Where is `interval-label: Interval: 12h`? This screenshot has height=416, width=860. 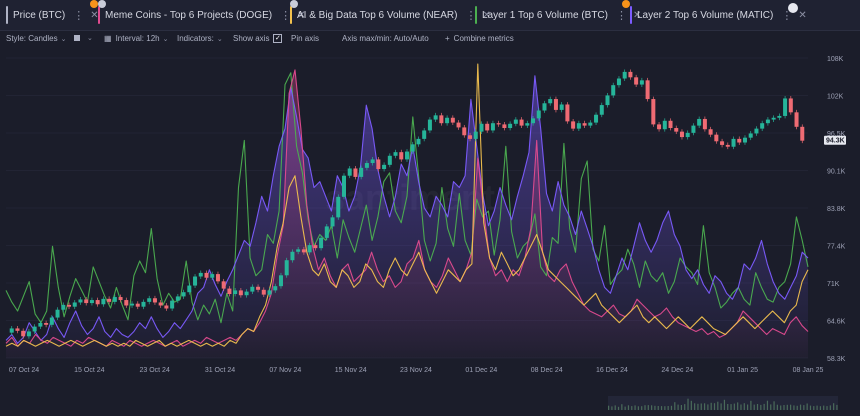
interval-label: Interval: 12h is located at coordinates (137, 38).